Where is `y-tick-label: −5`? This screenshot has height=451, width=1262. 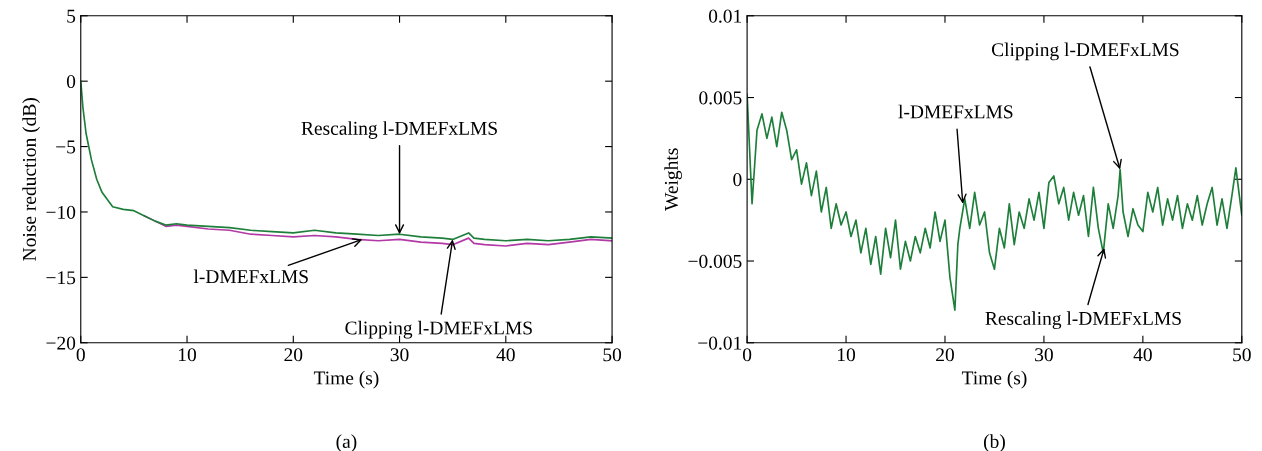
y-tick-label: −5 is located at coordinates (66, 147).